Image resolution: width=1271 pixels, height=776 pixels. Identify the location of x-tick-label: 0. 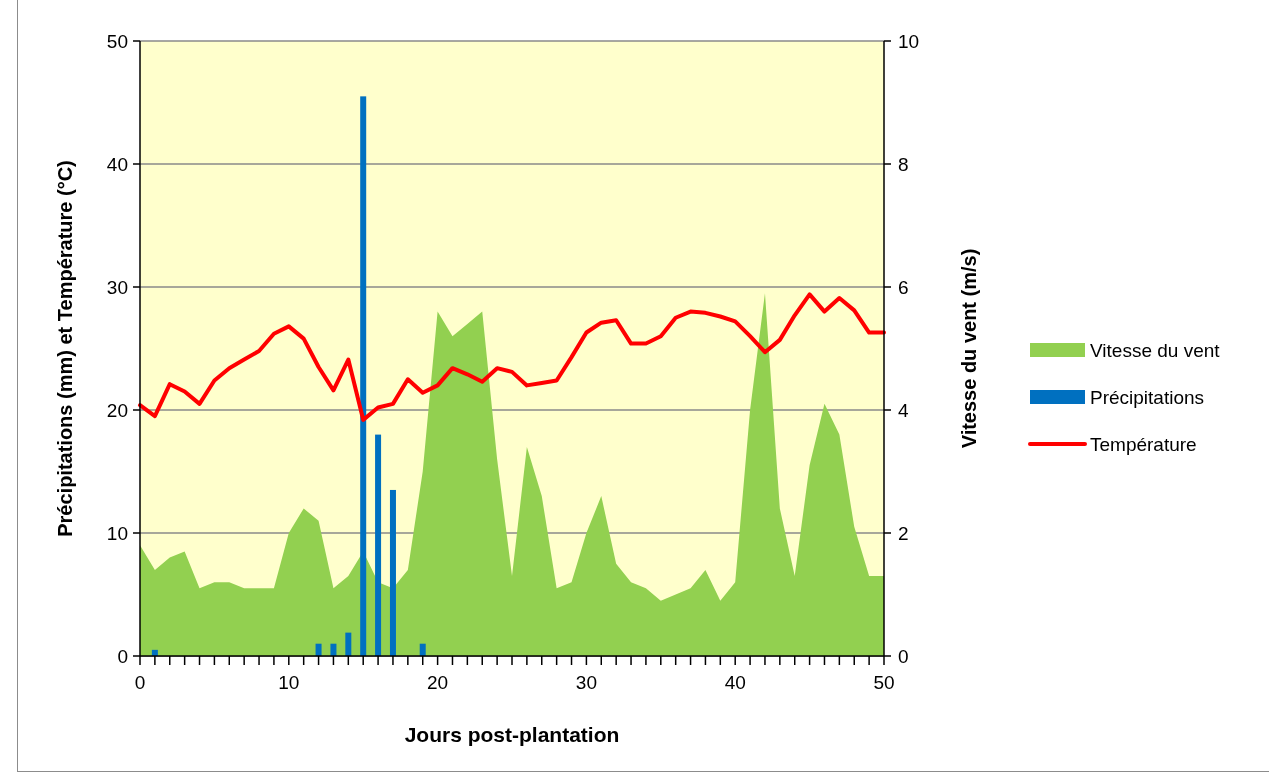
(140, 682).